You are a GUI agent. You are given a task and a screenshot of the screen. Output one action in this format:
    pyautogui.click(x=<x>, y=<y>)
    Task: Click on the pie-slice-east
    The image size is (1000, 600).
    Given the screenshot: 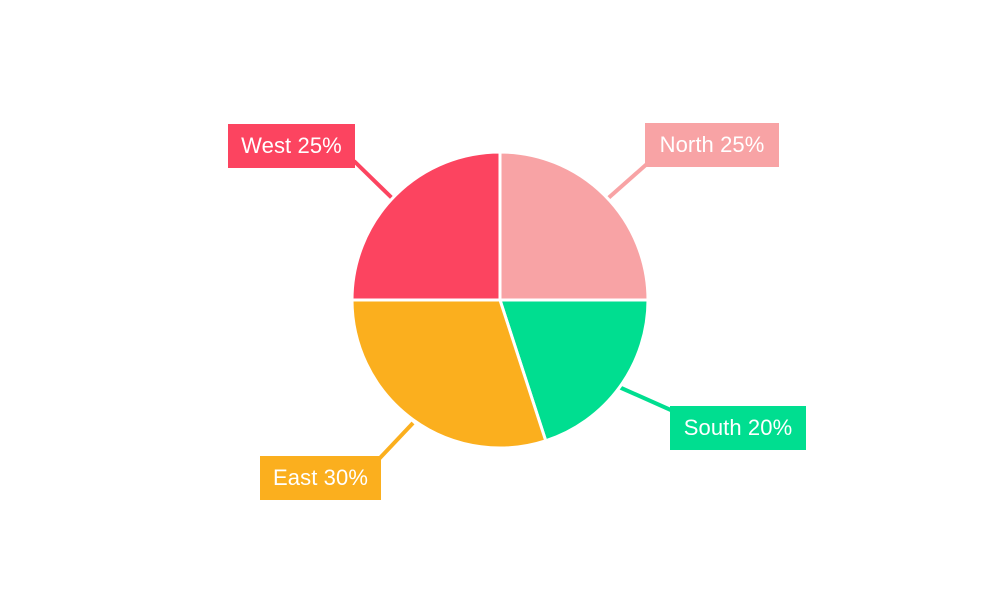 What is the action you would take?
    pyautogui.click(x=449, y=374)
    